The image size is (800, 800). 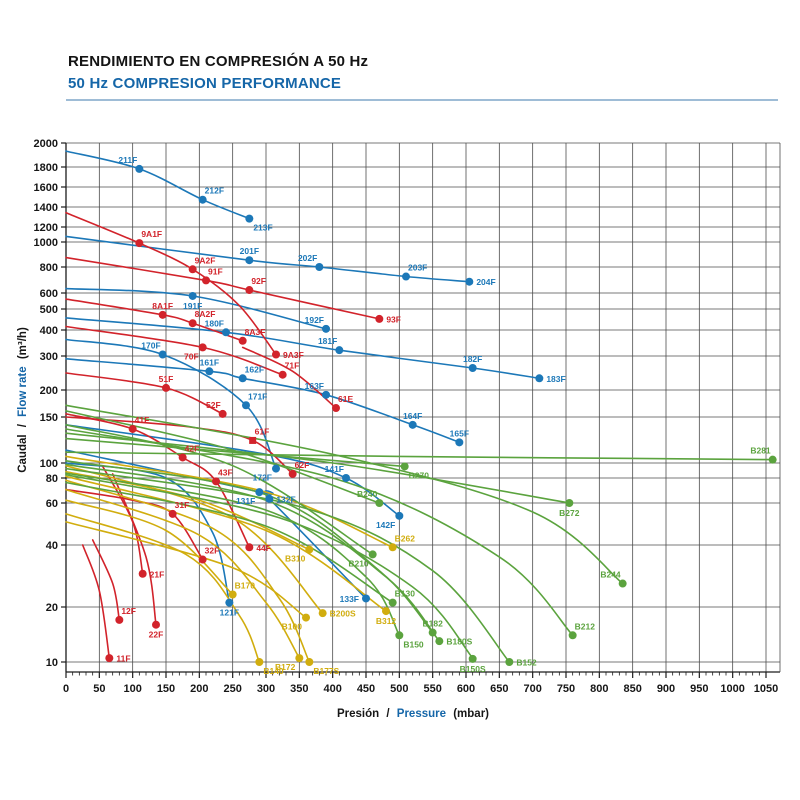 What do you see at coordinates (302, 465) in the screenshot?
I see `model-label-62F: 62F` at bounding box center [302, 465].